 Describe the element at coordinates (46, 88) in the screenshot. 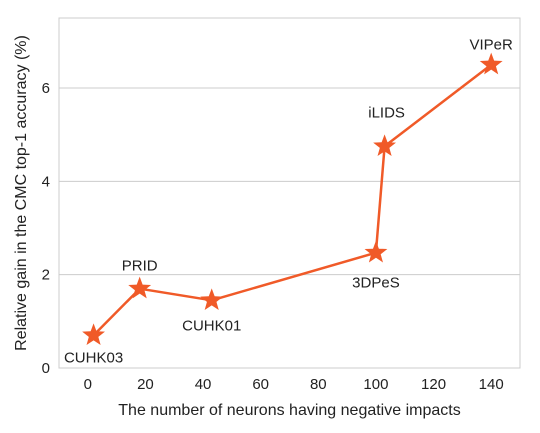

I see `y-tick-label: 6` at that location.